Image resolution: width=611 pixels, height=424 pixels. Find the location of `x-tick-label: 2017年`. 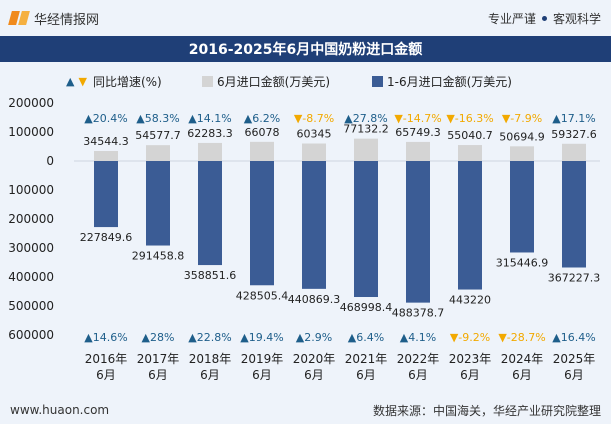

x-tick-label: 2017年 is located at coordinates (158, 359).